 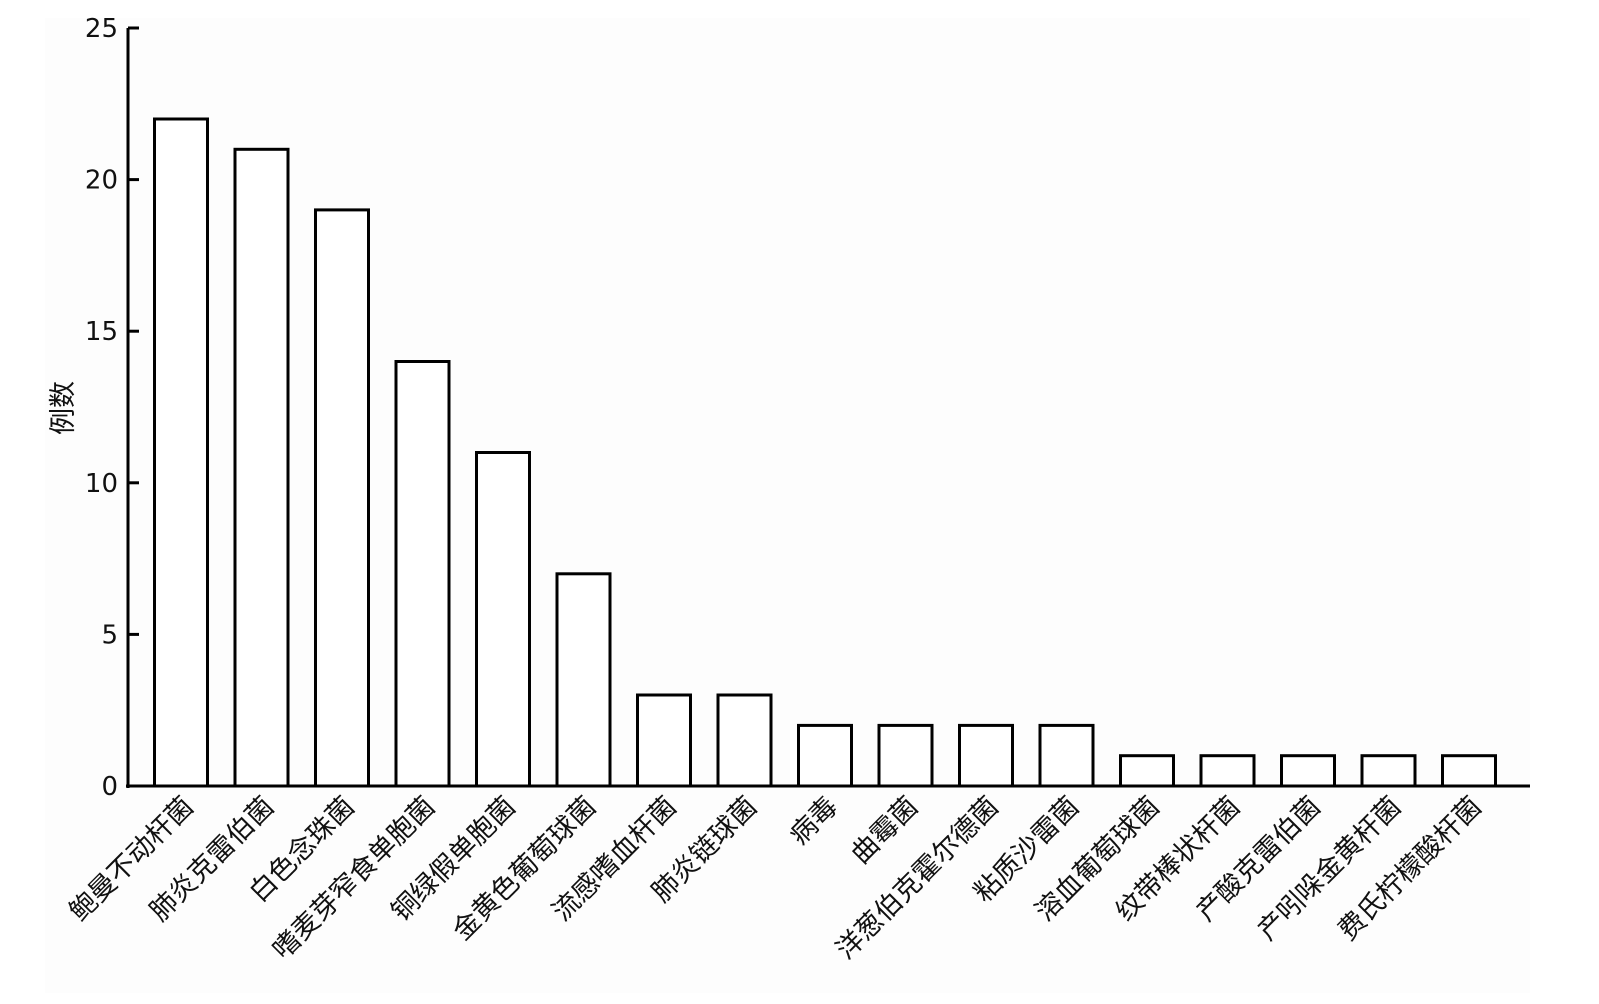 What do you see at coordinates (109, 635) in the screenshot?
I see `y-tick-label-5: 5` at bounding box center [109, 635].